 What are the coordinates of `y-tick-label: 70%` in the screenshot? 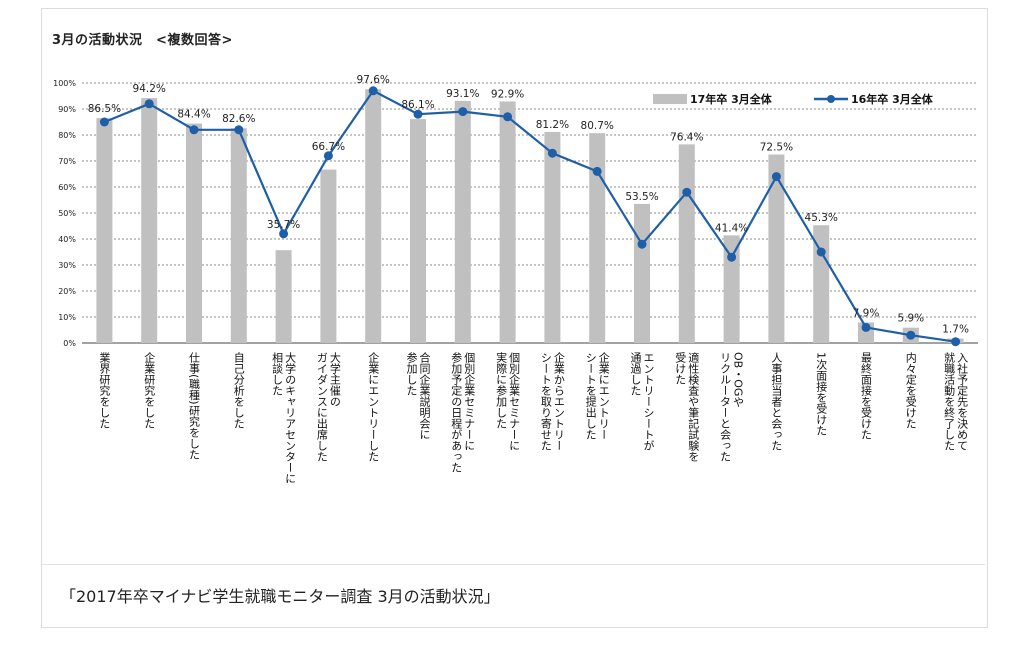 It's located at (67, 161).